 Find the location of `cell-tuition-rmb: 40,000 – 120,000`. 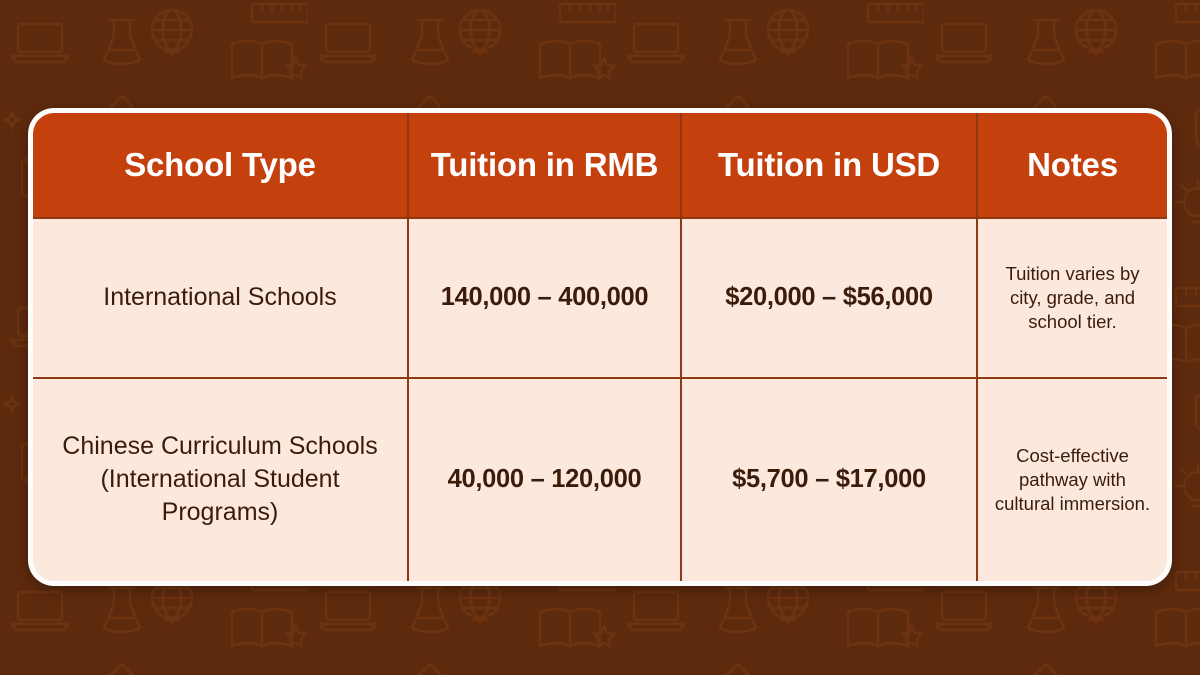

cell-tuition-rmb: 40,000 – 120,000 is located at coordinates (545, 478).